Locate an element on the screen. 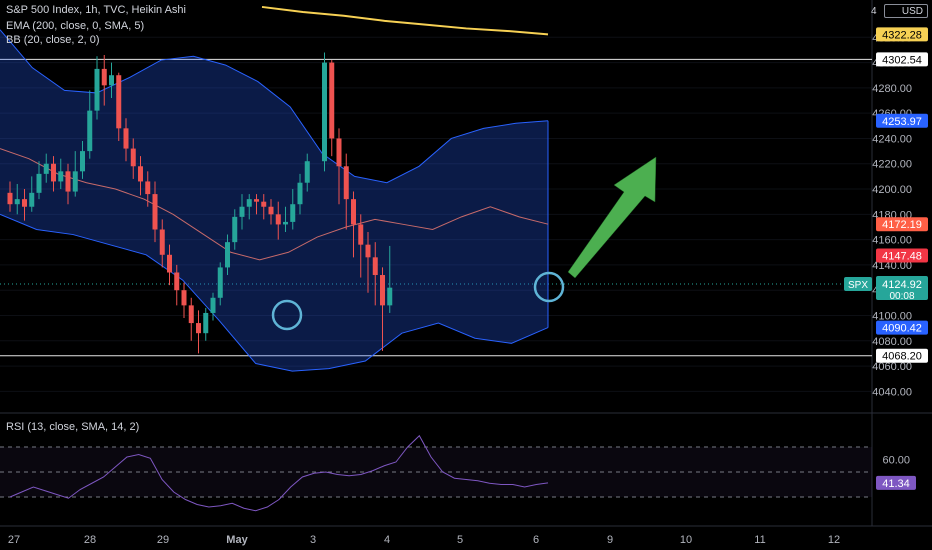 This screenshot has height=550, width=932. time-tick-label: 9 is located at coordinates (610, 540).